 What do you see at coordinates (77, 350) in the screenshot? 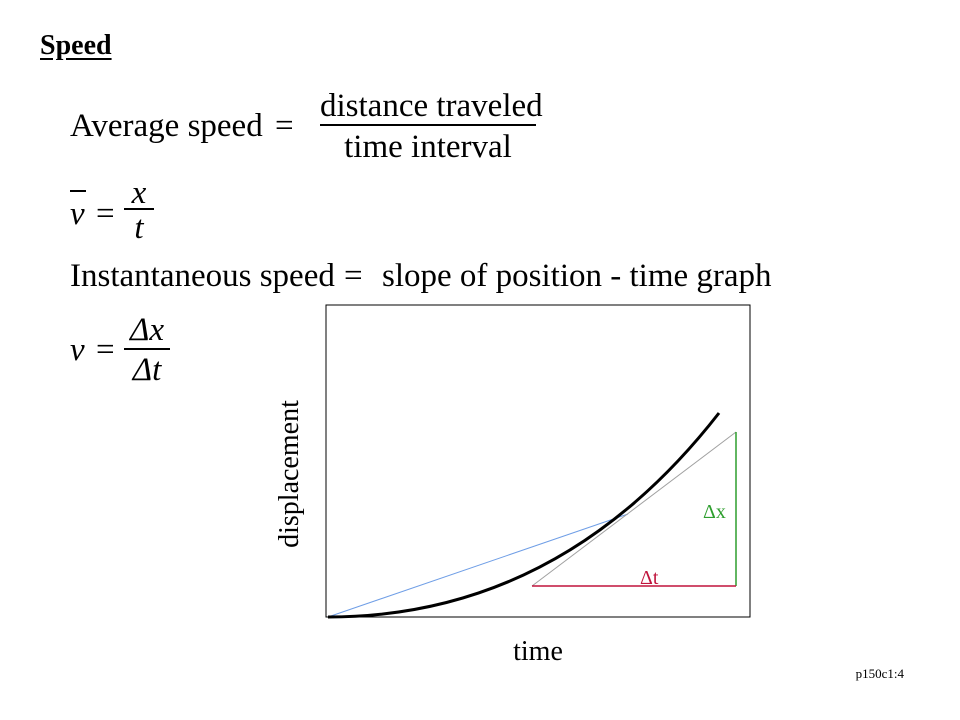
I see `v-symbol: v` at bounding box center [77, 350].